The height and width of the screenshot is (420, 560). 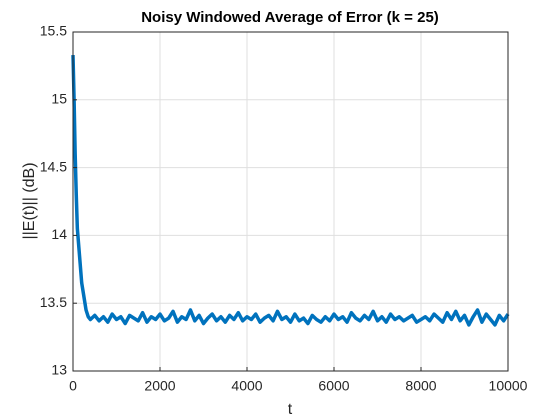 I want to click on y-tick-label: 15.5, so click(x=53, y=31).